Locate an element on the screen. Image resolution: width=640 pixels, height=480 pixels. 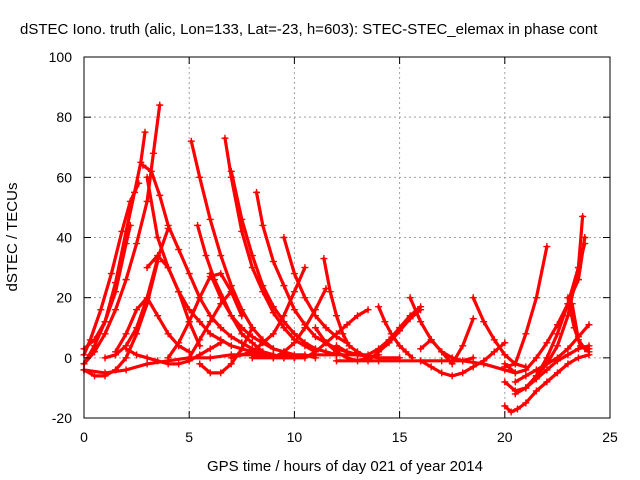
series-arc30 is located at coordinates (395, 332).